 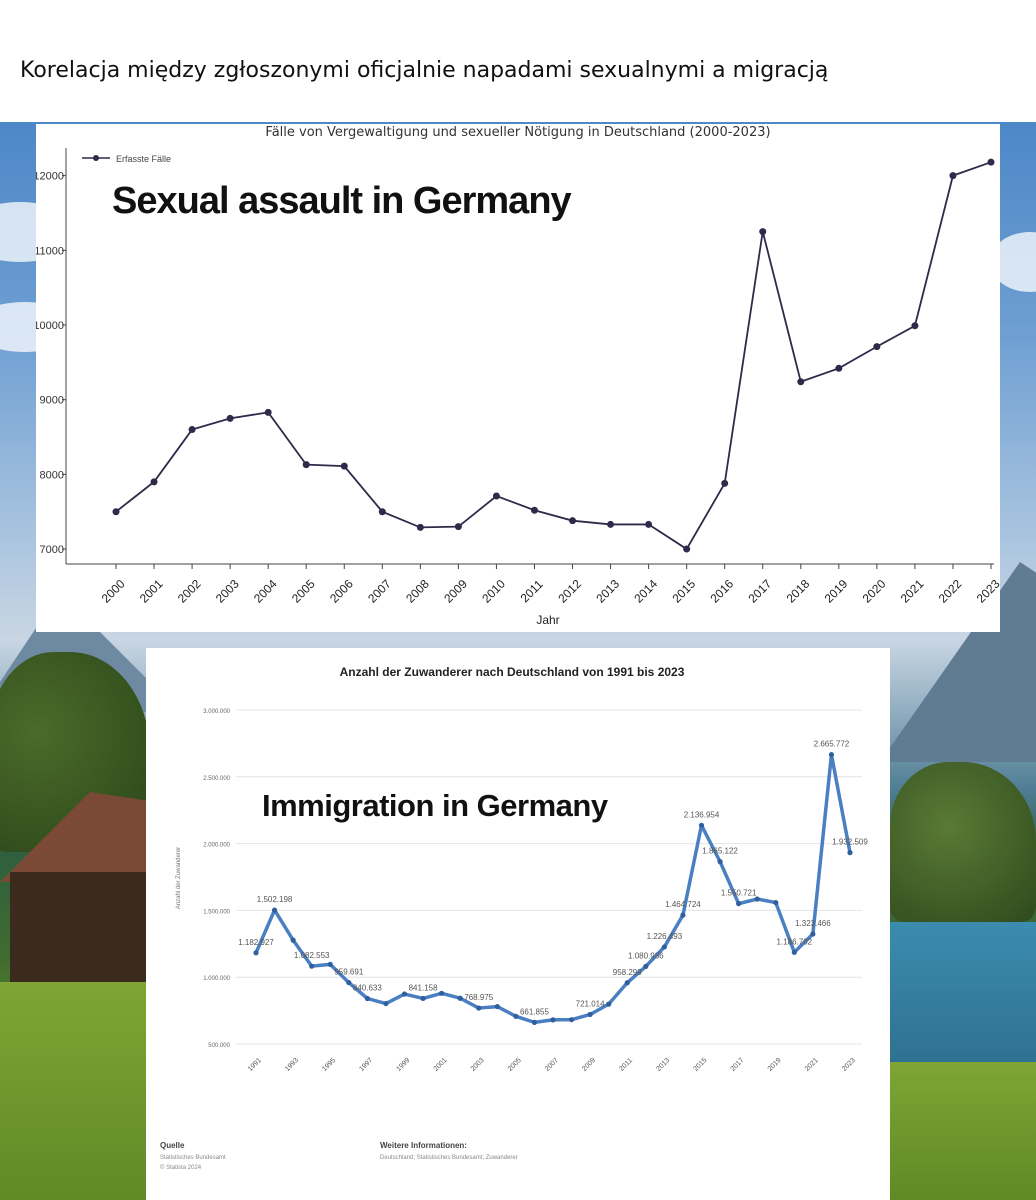 I want to click on y-tick-label: 12000, so click(x=50, y=177).